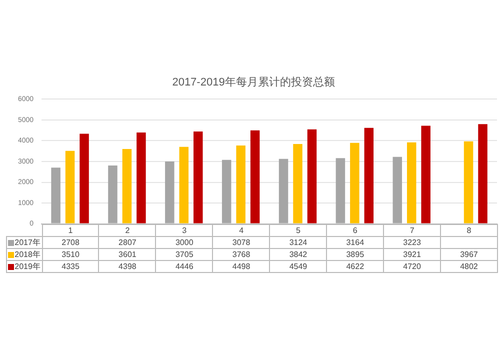 This screenshot has height=362, width=500. What do you see at coordinates (241, 254) in the screenshot?
I see `data-label: 3768` at bounding box center [241, 254].